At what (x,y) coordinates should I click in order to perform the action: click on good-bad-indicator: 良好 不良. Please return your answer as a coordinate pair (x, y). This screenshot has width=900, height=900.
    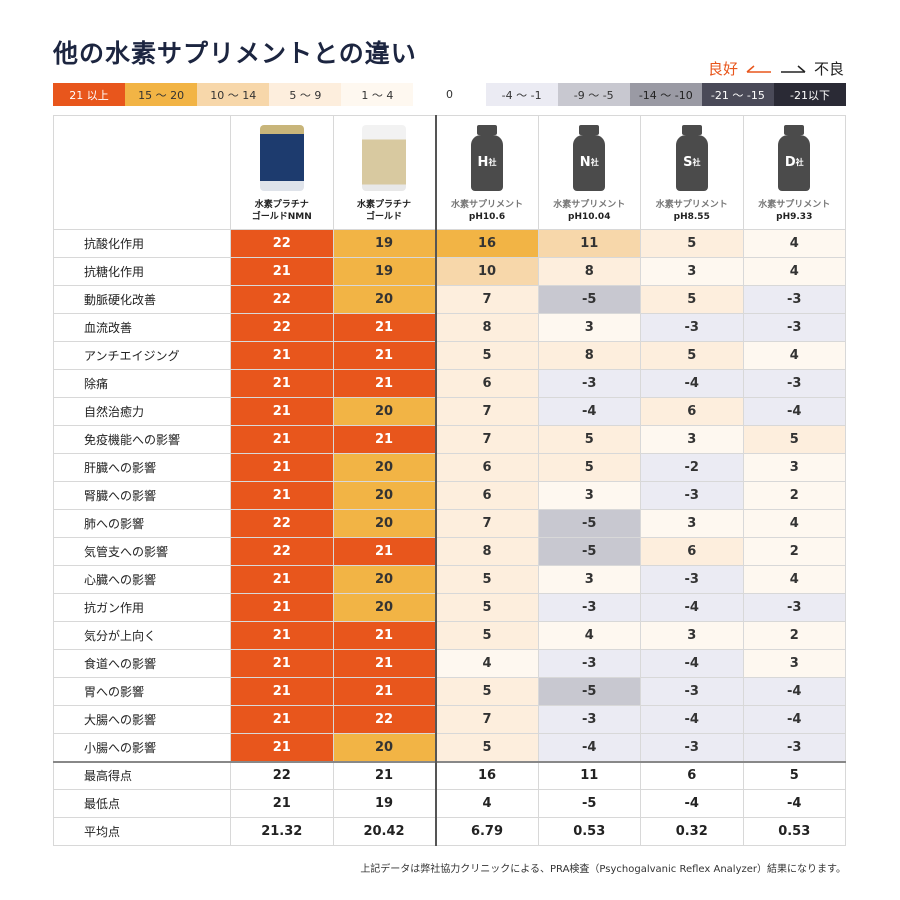
    Looking at the image, I should click on (776, 68).